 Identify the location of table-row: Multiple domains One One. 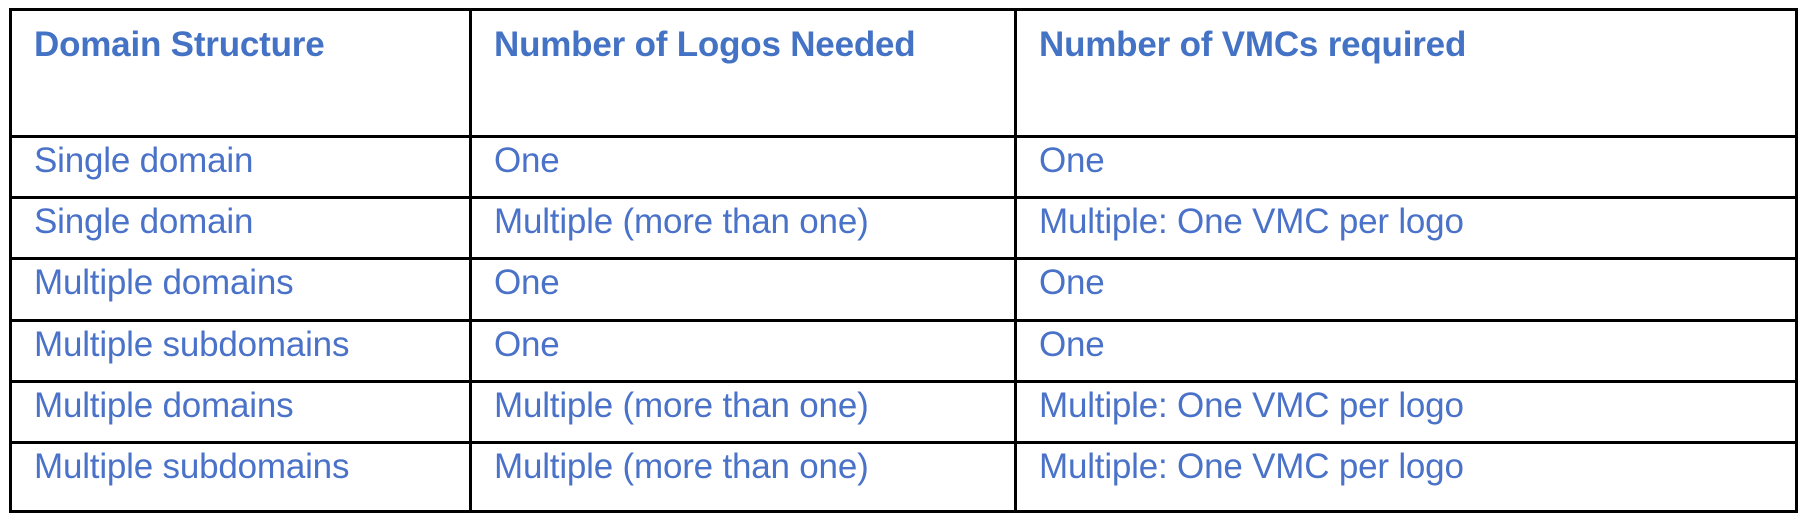
(903, 289).